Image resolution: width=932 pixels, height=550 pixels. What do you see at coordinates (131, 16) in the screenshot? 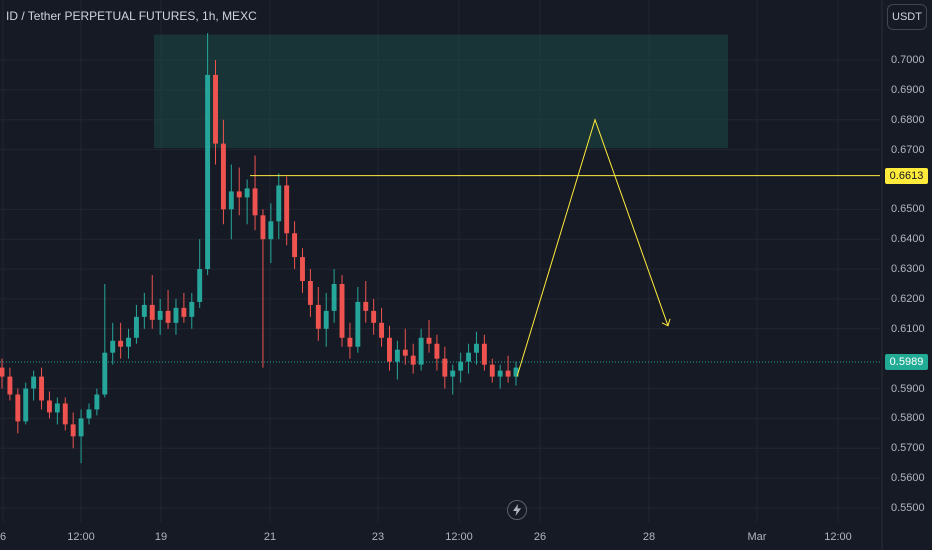
I see `symbol-title: ID / Tether PERPETUAL FUTURES, 1h, MEXC` at bounding box center [131, 16].